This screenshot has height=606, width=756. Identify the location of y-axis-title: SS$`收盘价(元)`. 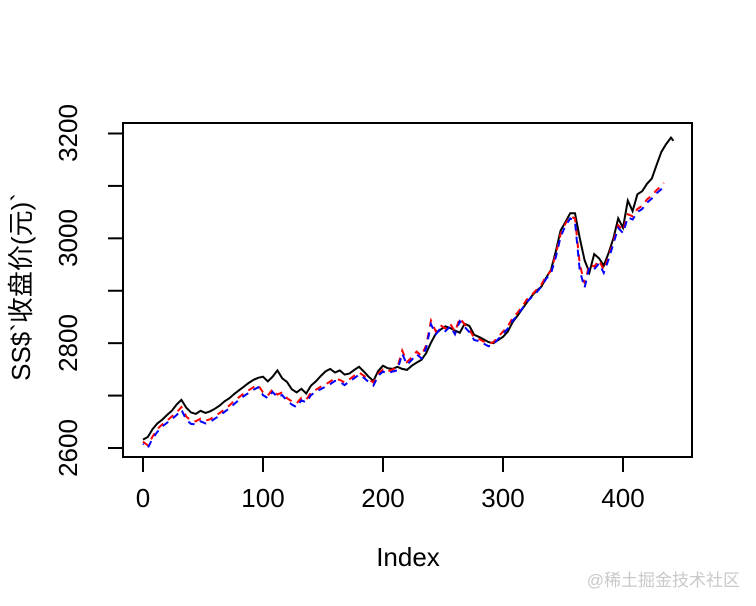
(20, 287).